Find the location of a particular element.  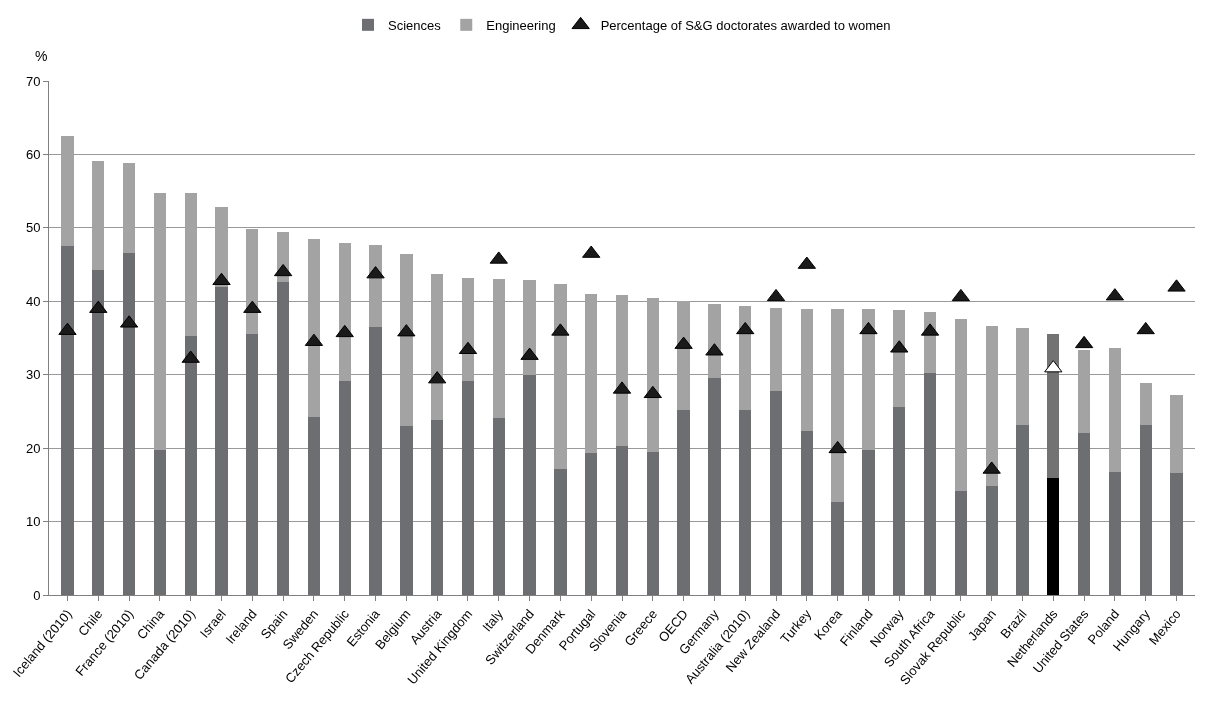

y-tick-label: 60 is located at coordinates (33, 154).